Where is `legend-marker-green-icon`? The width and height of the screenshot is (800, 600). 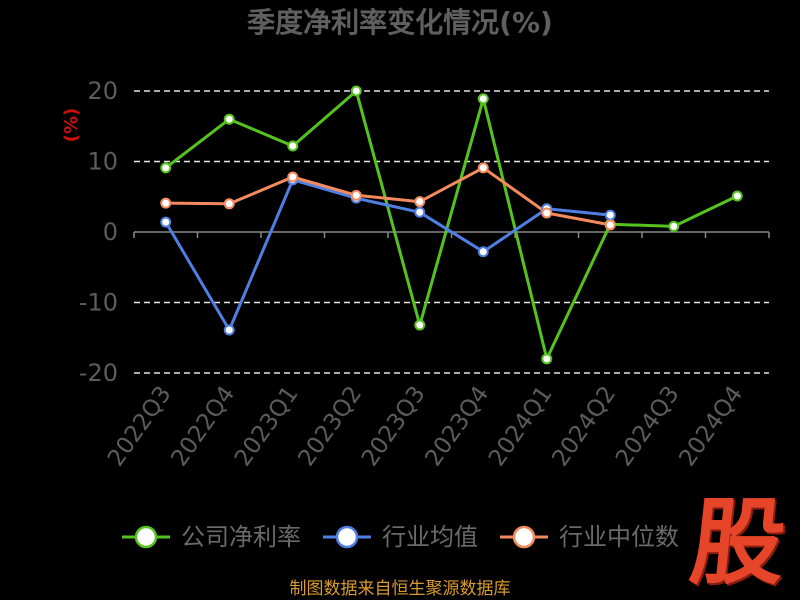
legend-marker-green-icon is located at coordinates (146, 537).